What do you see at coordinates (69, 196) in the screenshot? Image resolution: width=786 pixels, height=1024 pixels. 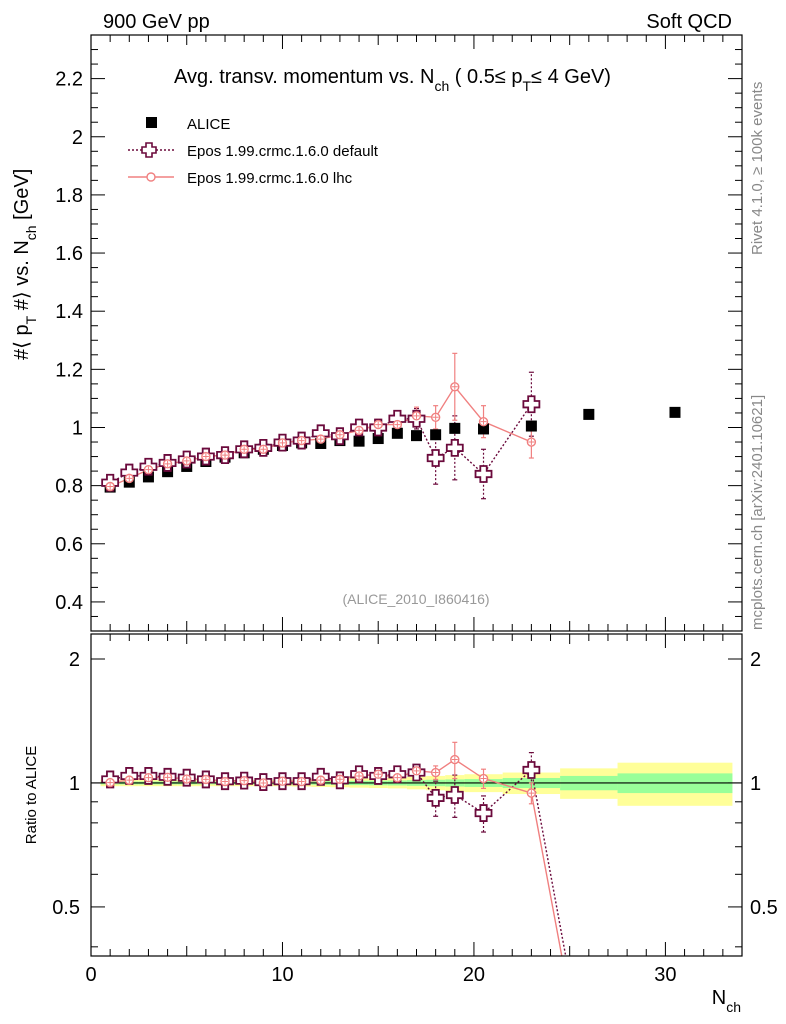 I see `main-ytick-label: 1.8` at bounding box center [69, 196].